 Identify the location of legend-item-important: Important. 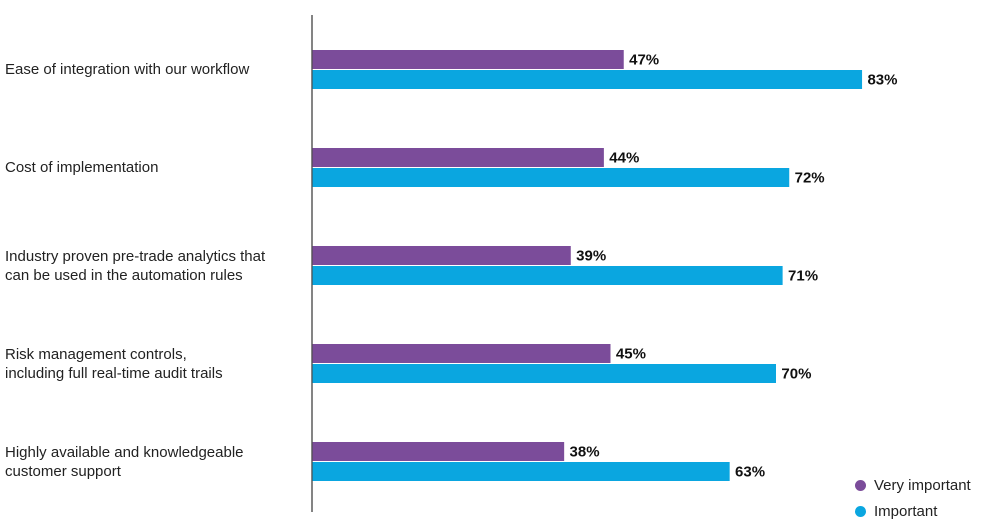
(913, 511).